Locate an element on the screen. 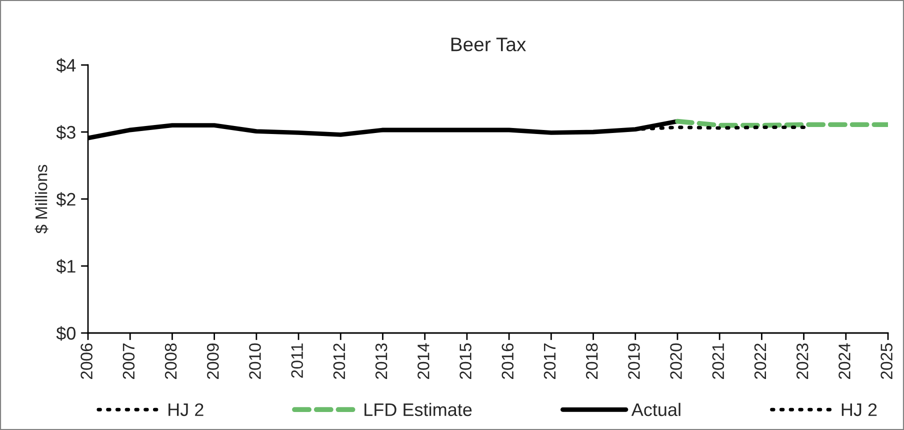  x-tick-label: 2015 is located at coordinates (466, 361).